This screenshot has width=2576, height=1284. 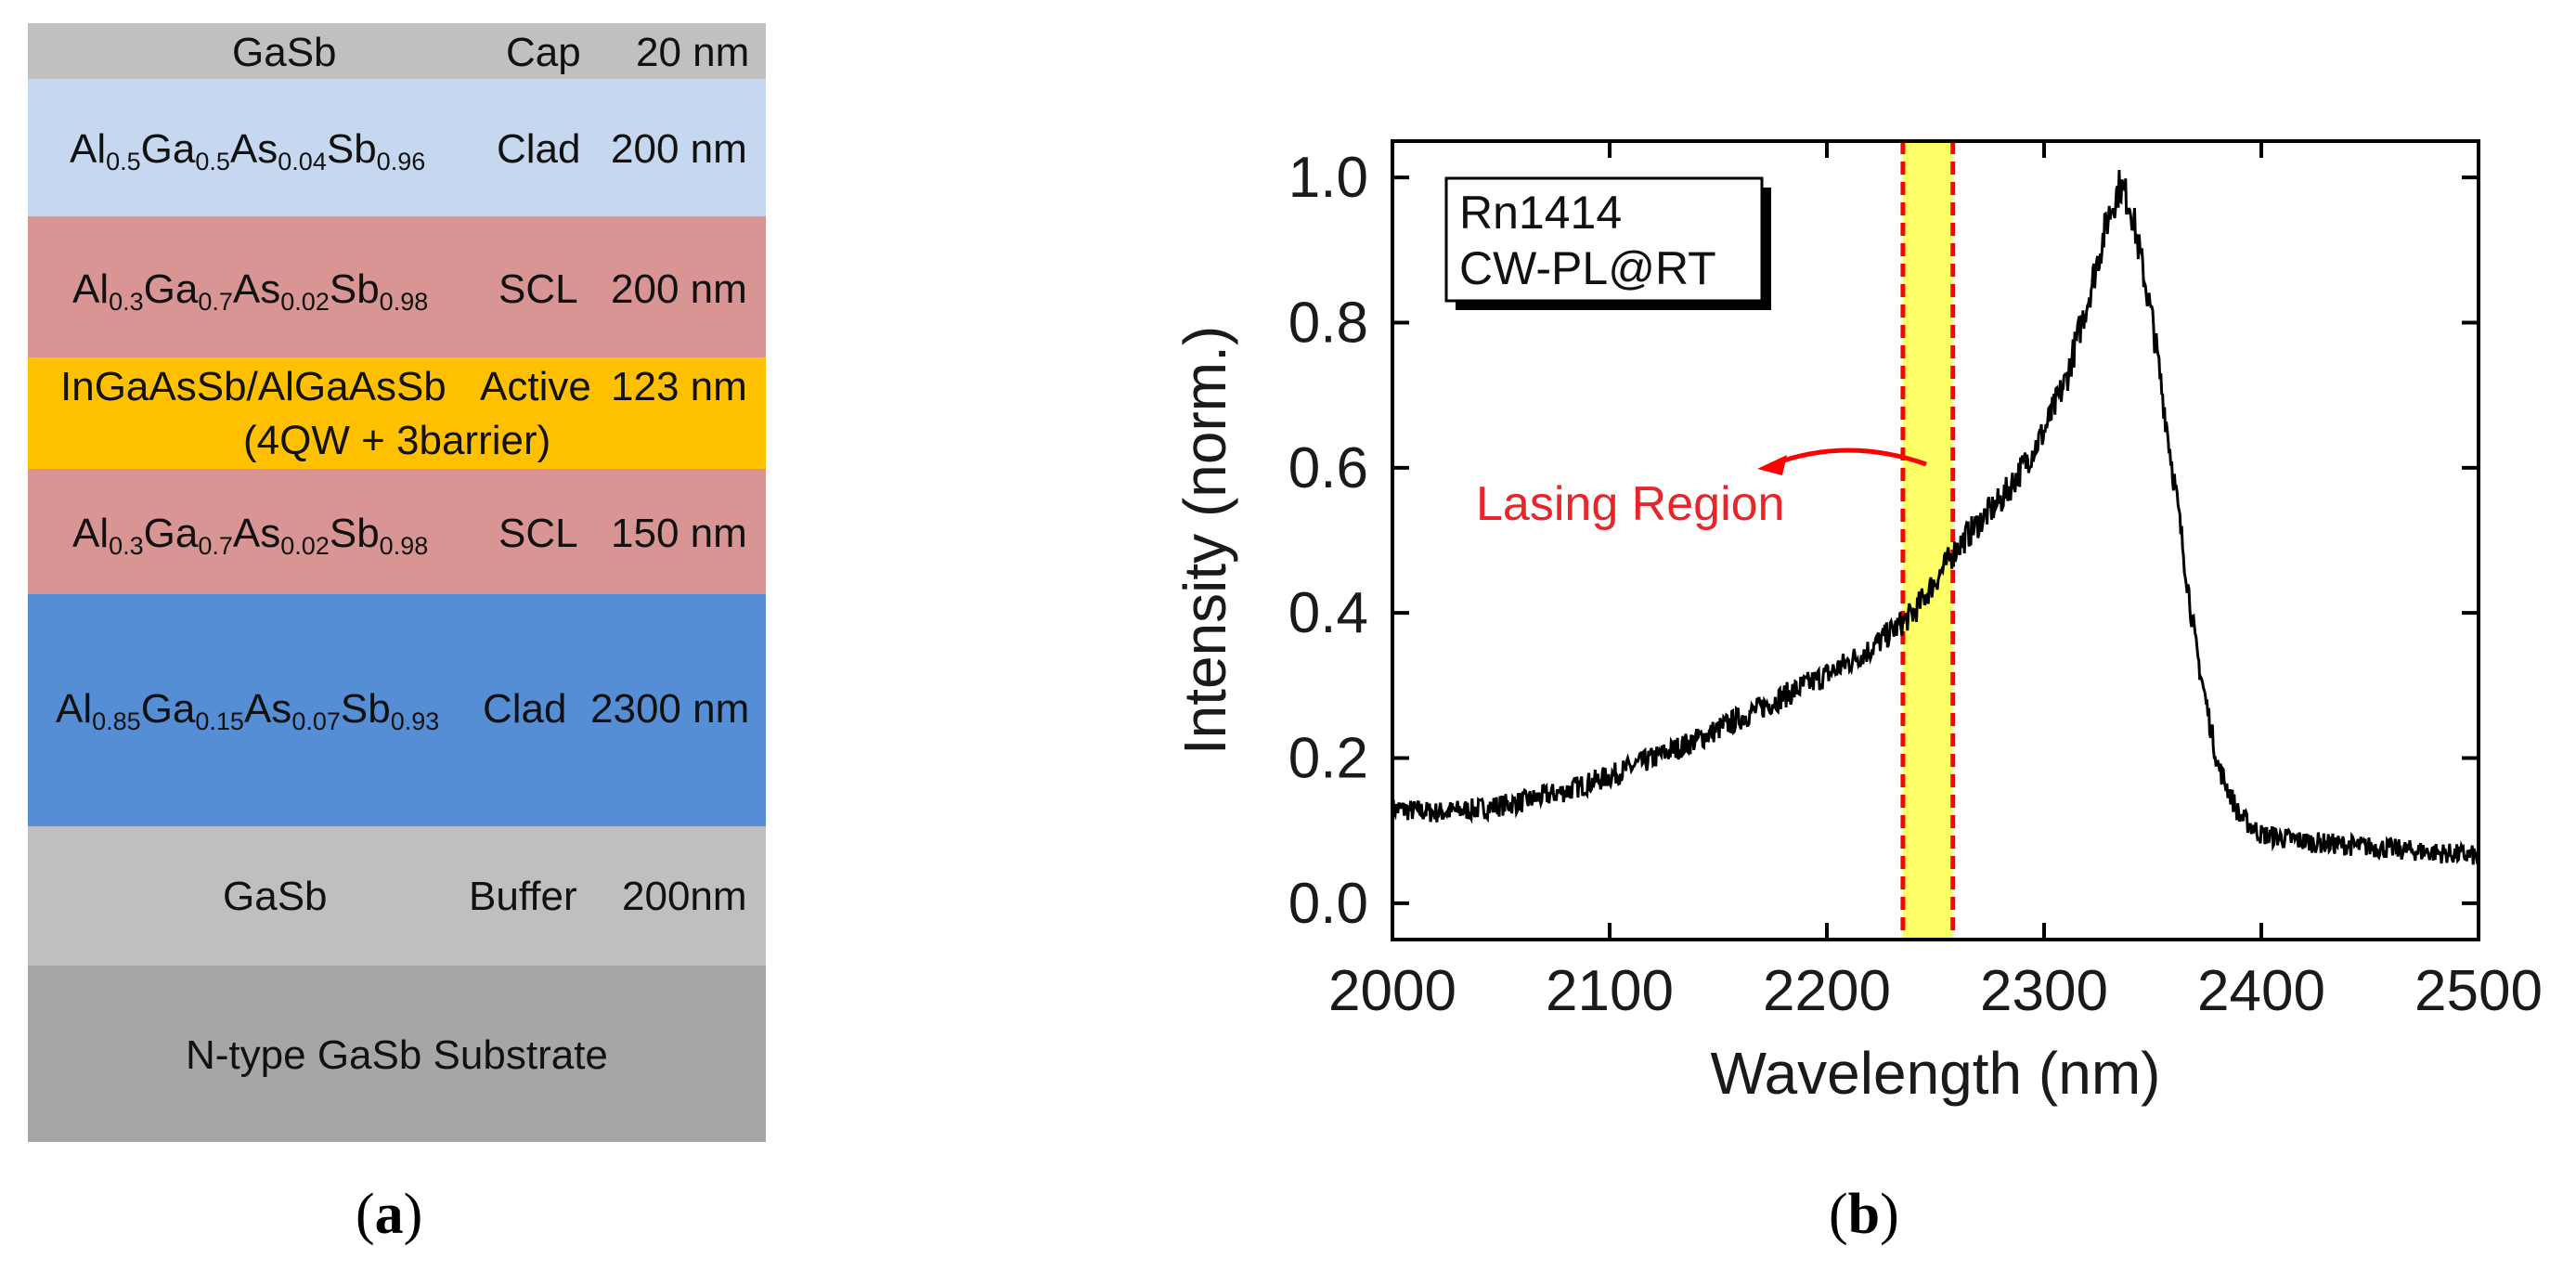 What do you see at coordinates (1772, 465) in the screenshot?
I see `lasing-arrowhead` at bounding box center [1772, 465].